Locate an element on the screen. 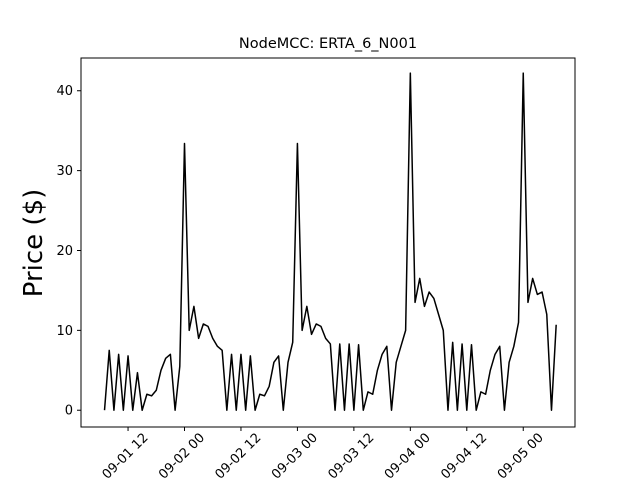 The width and height of the screenshot is (640, 480). x-tick-label: 09-05 00 is located at coordinates (521, 455).